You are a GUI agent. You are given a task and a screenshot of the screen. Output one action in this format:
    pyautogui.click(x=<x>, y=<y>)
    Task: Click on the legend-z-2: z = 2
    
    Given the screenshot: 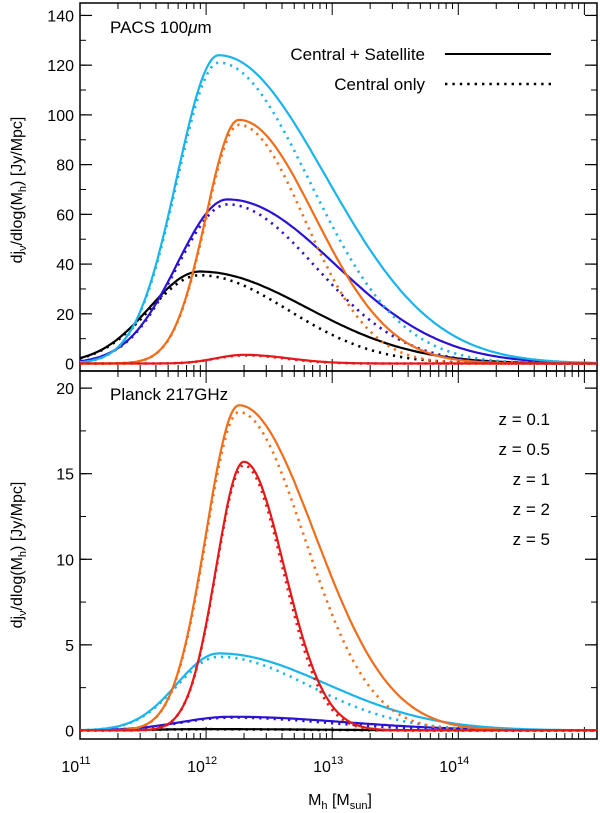 What is the action you would take?
    pyautogui.click(x=531, y=509)
    